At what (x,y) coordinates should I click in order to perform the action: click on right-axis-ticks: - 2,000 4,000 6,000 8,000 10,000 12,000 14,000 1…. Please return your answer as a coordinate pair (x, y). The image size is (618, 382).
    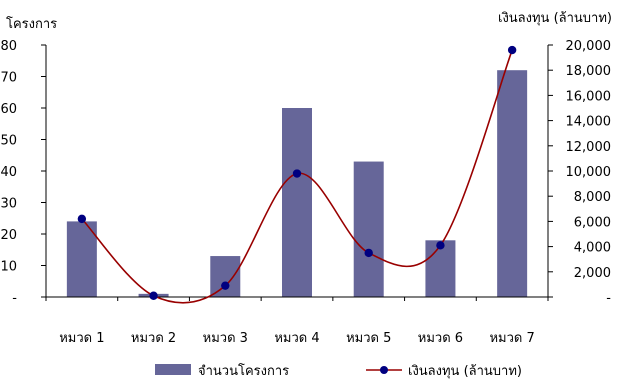
    Looking at the image, I should click on (579, 172).